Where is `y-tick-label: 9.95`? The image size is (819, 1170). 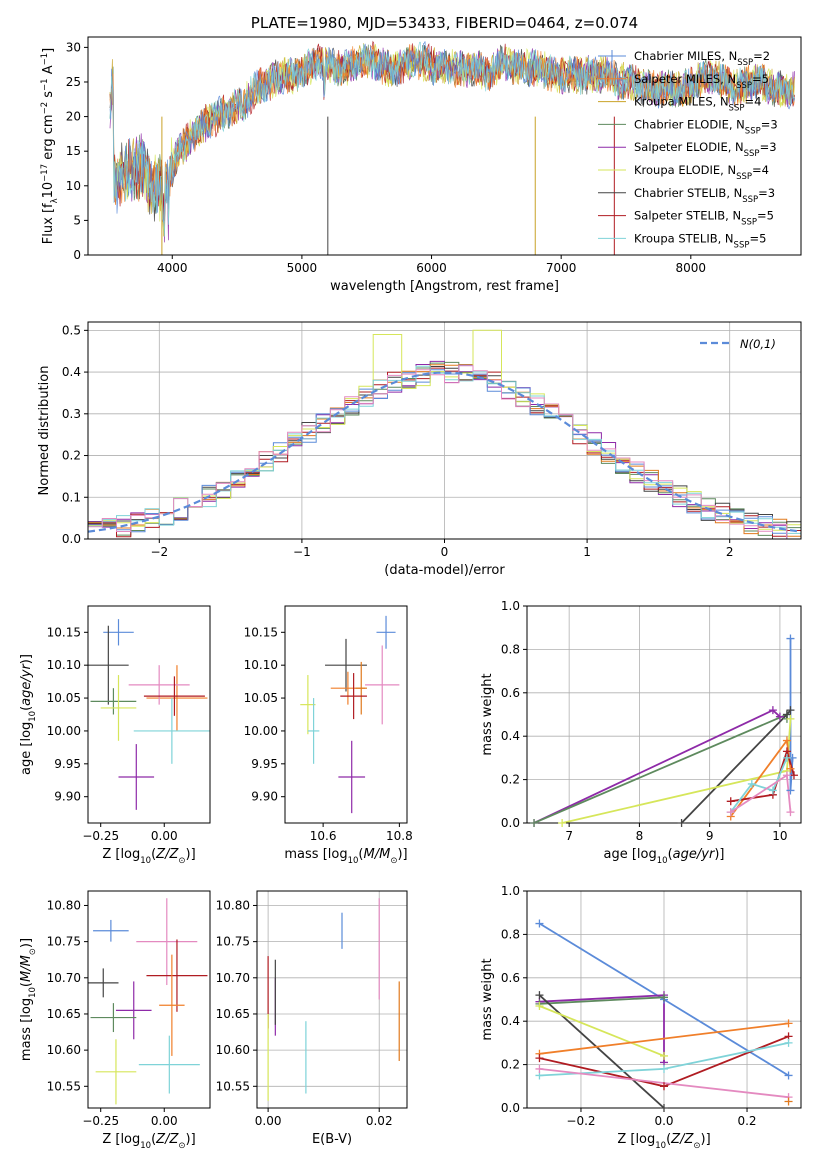
y-tick-label: 9.95 is located at coordinates (67, 764).